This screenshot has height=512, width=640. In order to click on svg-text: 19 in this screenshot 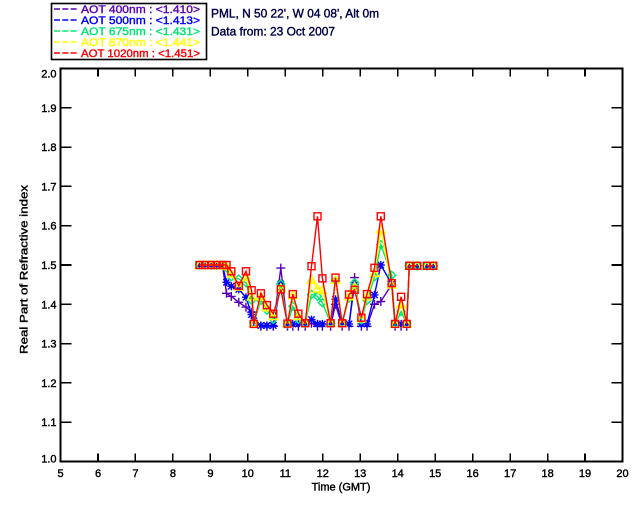, I will do `click(585, 474)`.